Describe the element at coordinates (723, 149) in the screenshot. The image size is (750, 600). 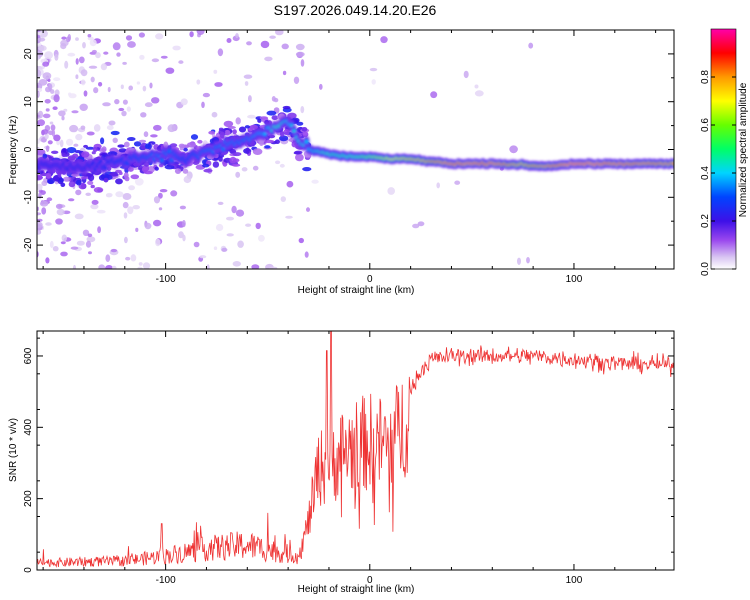
I see `colorbar-gradient` at that location.